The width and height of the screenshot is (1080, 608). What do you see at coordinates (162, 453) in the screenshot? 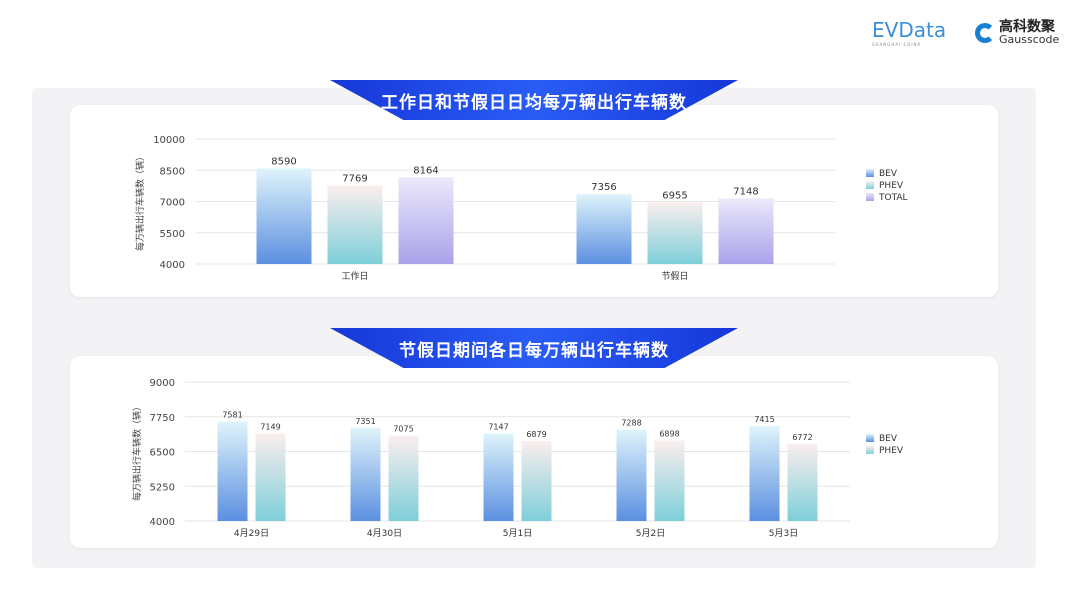
I see `y-tick-label: 6500` at bounding box center [162, 453].